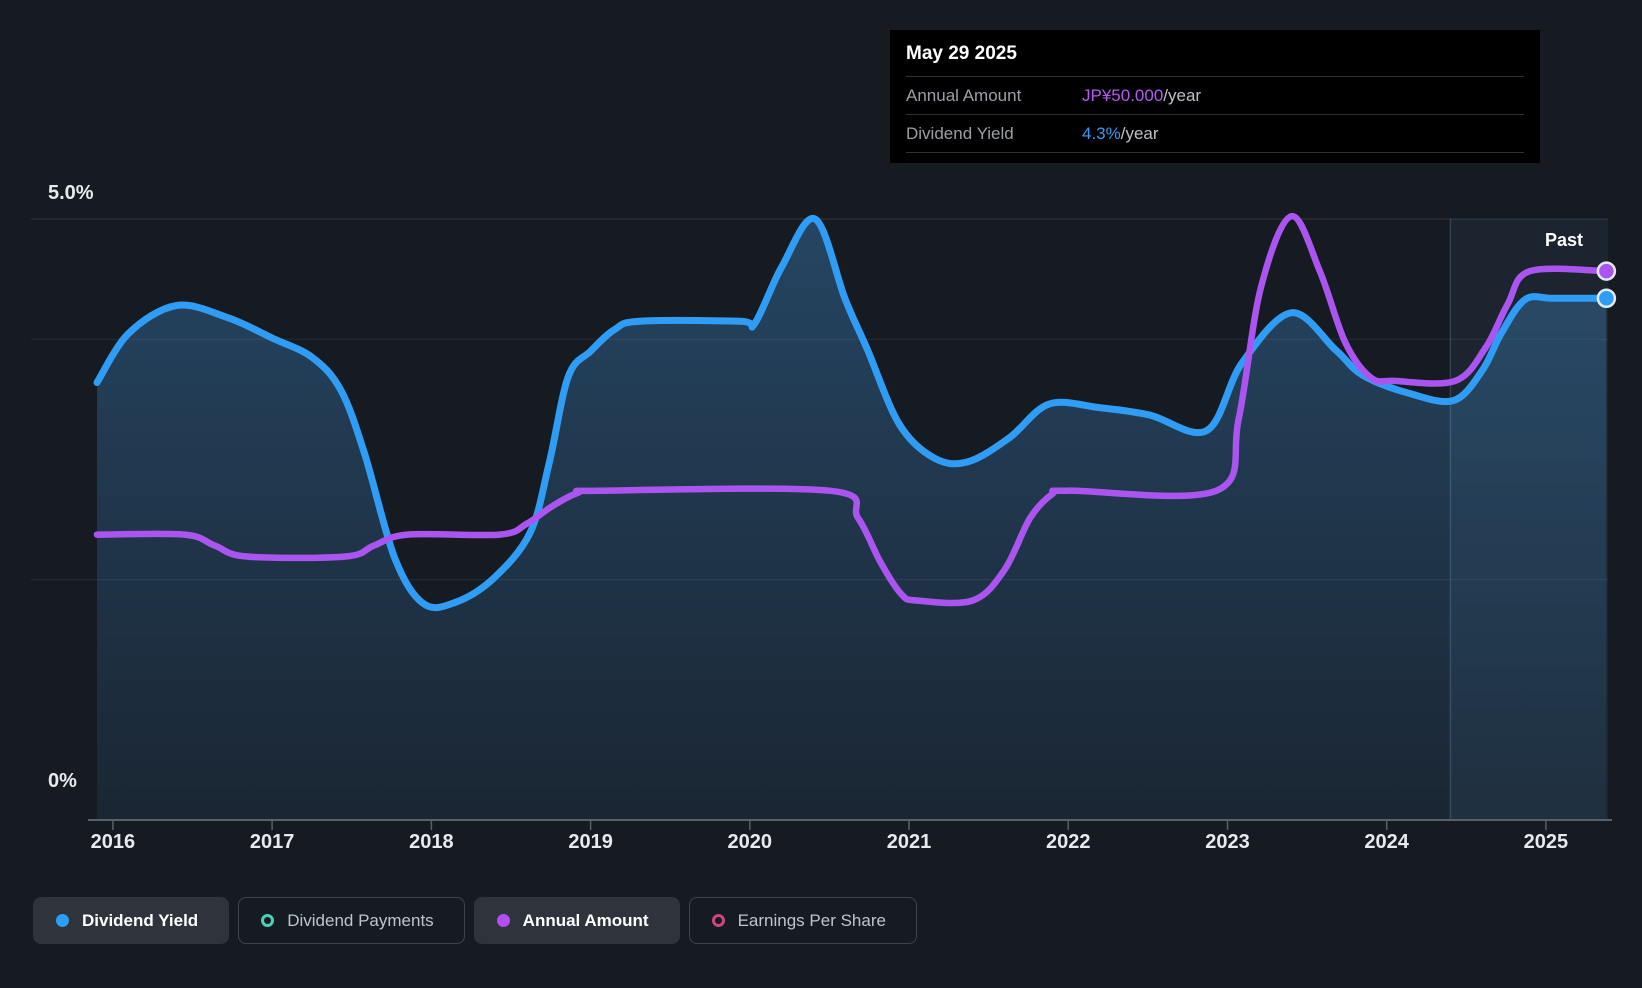 The width and height of the screenshot is (1642, 988). Describe the element at coordinates (1068, 842) in the screenshot. I see `x-tick-label: 2022` at that location.